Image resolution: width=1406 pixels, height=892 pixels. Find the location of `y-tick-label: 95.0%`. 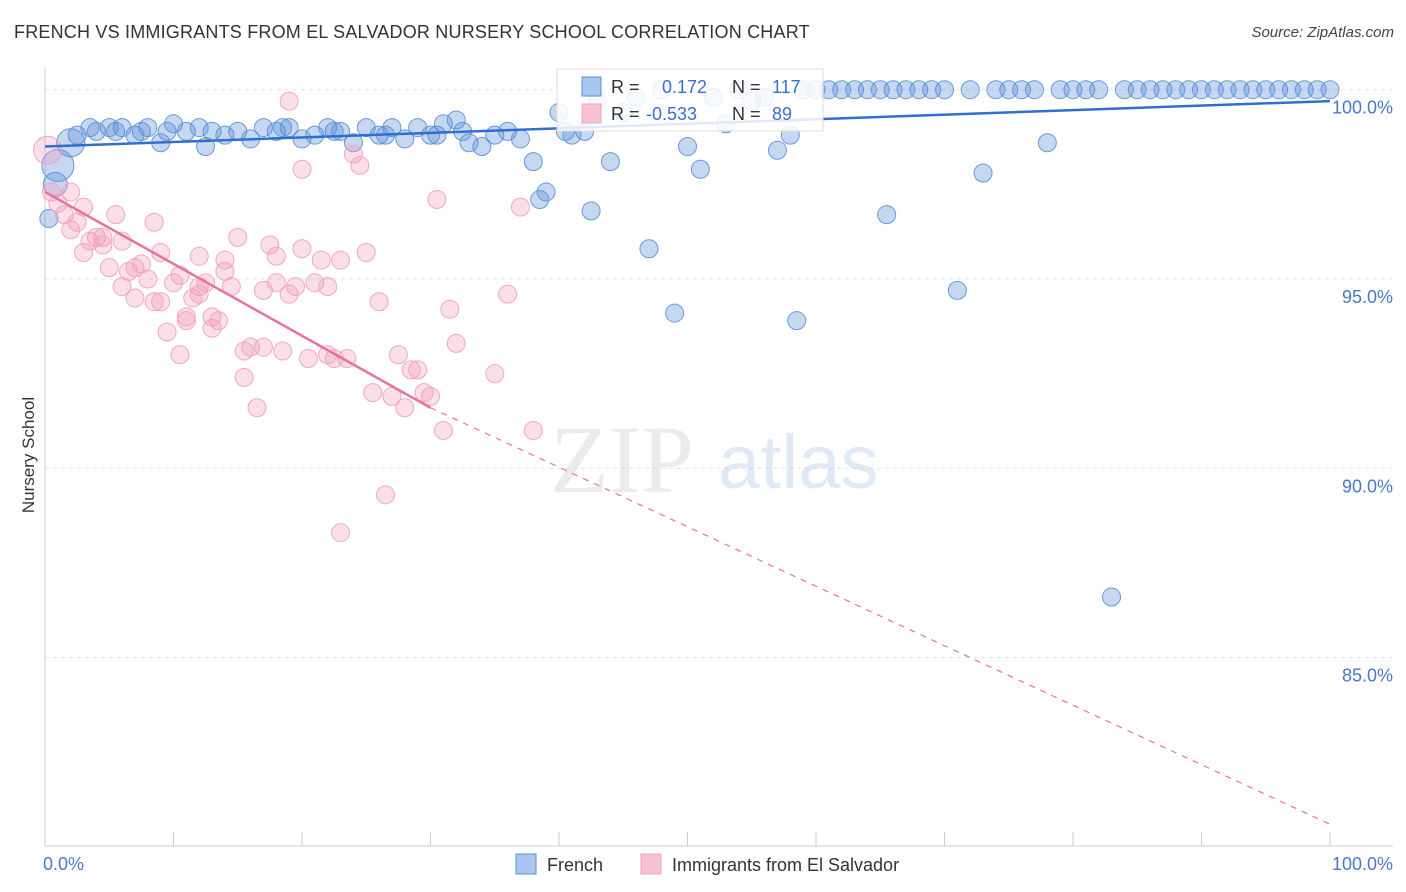

y-tick-label: 95.0% is located at coordinates (1367, 297).